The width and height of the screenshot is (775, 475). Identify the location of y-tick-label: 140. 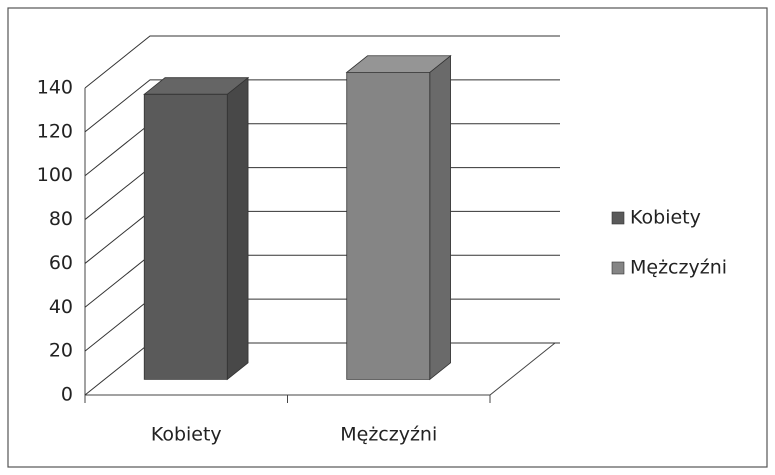
(55, 88).